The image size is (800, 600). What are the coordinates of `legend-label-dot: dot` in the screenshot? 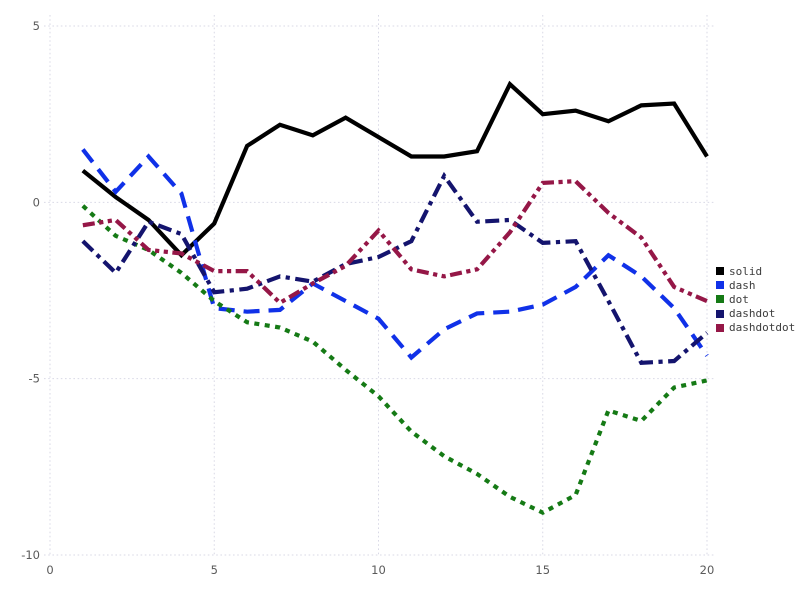 It's located at (739, 299).